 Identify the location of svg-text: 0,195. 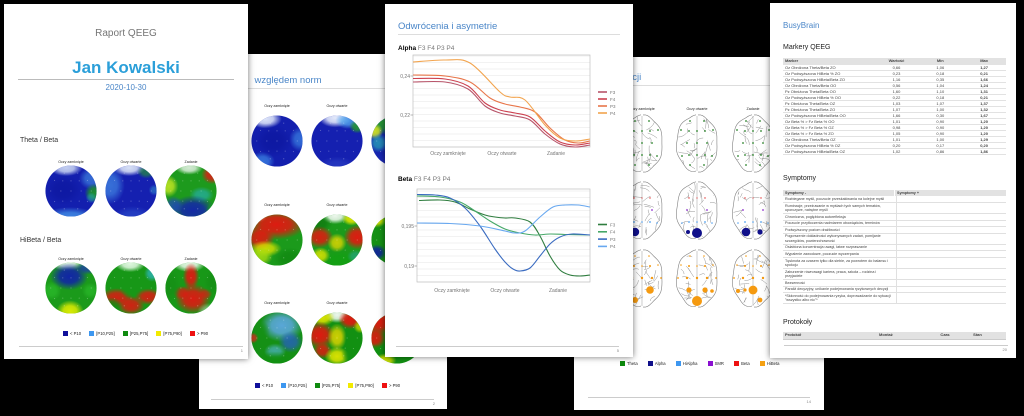
(407, 227).